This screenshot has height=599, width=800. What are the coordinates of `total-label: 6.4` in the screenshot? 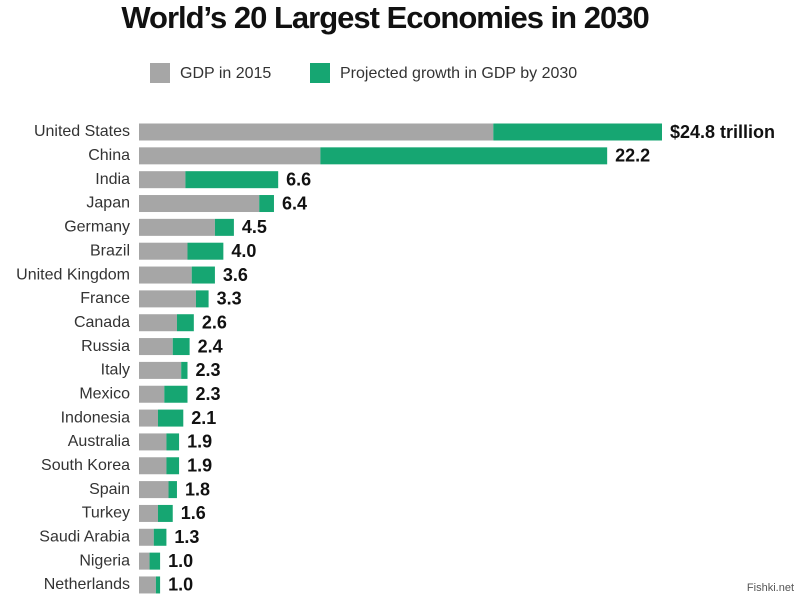 It's located at (294, 203).